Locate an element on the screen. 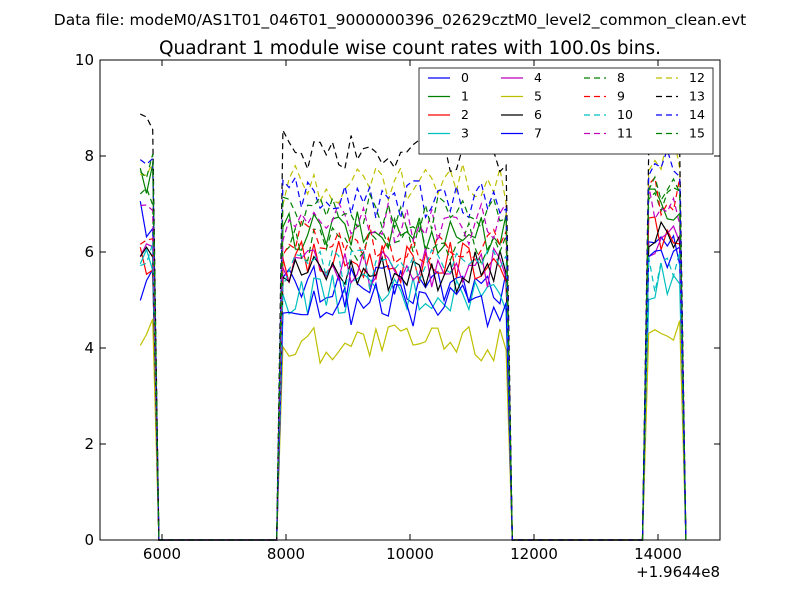  legend-label: 9 is located at coordinates (621, 96).